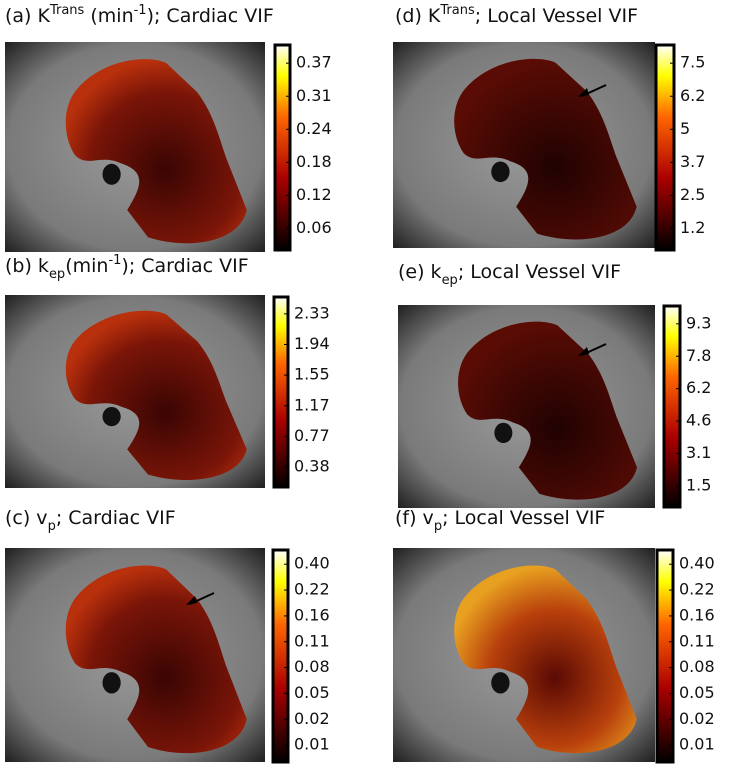 This screenshot has width=729, height=765. Describe the element at coordinates (139, 15) in the screenshot. I see `panel-title: (a) KTrans (min-1); Cardiac VIF` at that location.